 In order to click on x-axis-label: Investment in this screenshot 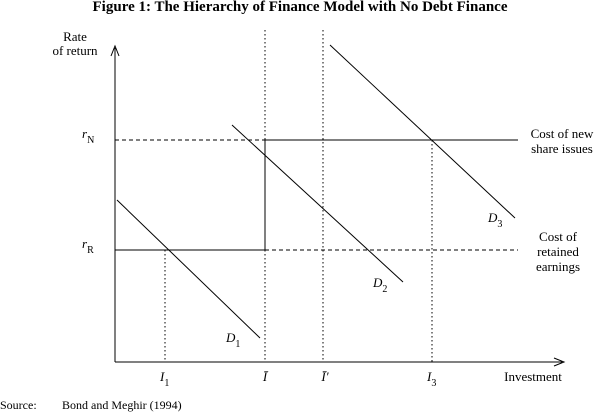, I will do `click(533, 376)`.